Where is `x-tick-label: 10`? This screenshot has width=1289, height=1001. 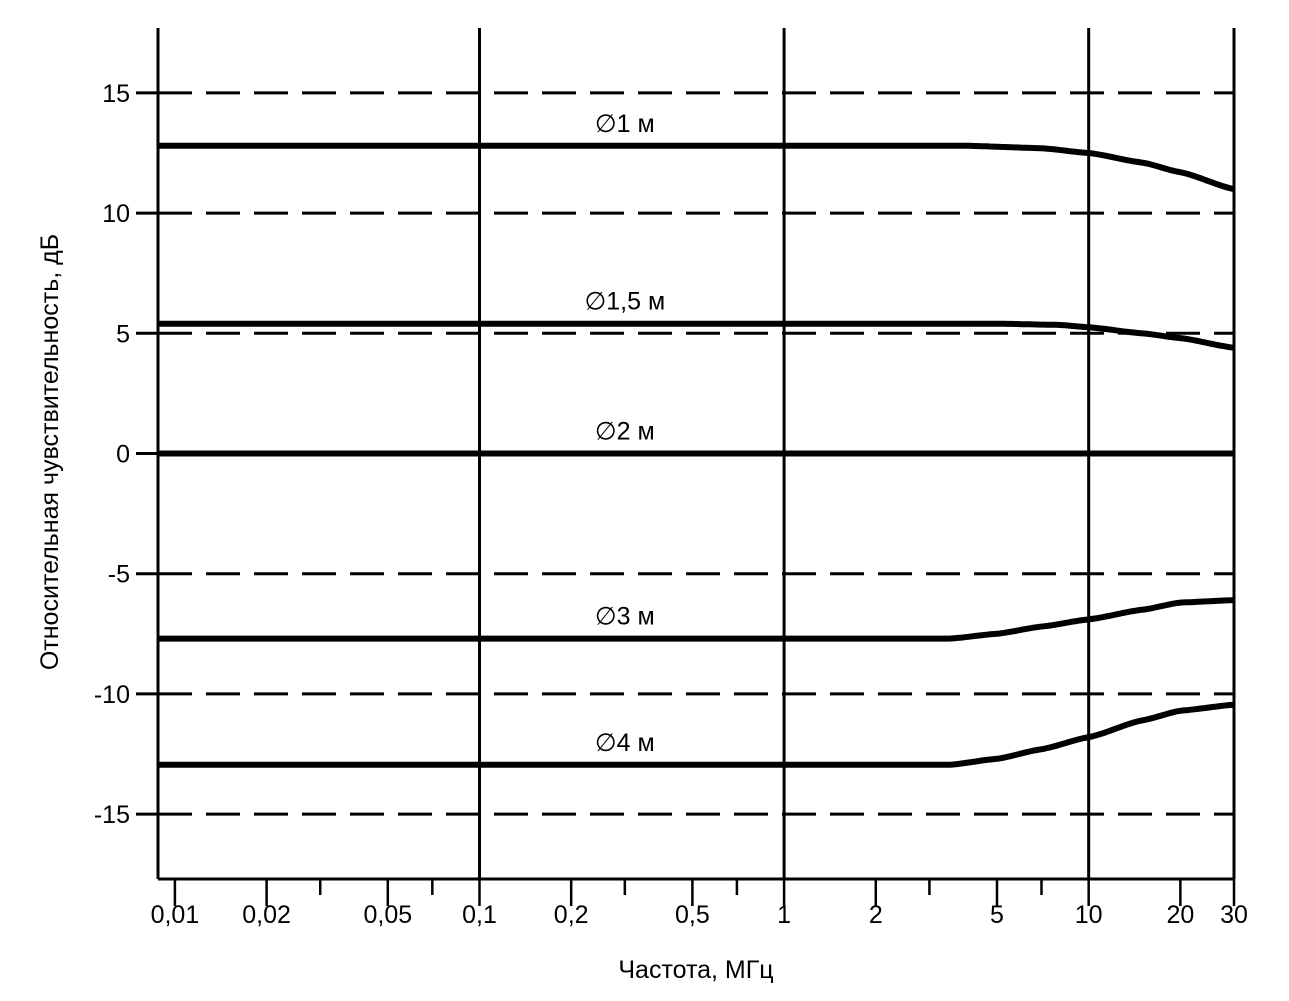 x-tick-label: 10 is located at coordinates (1089, 915).